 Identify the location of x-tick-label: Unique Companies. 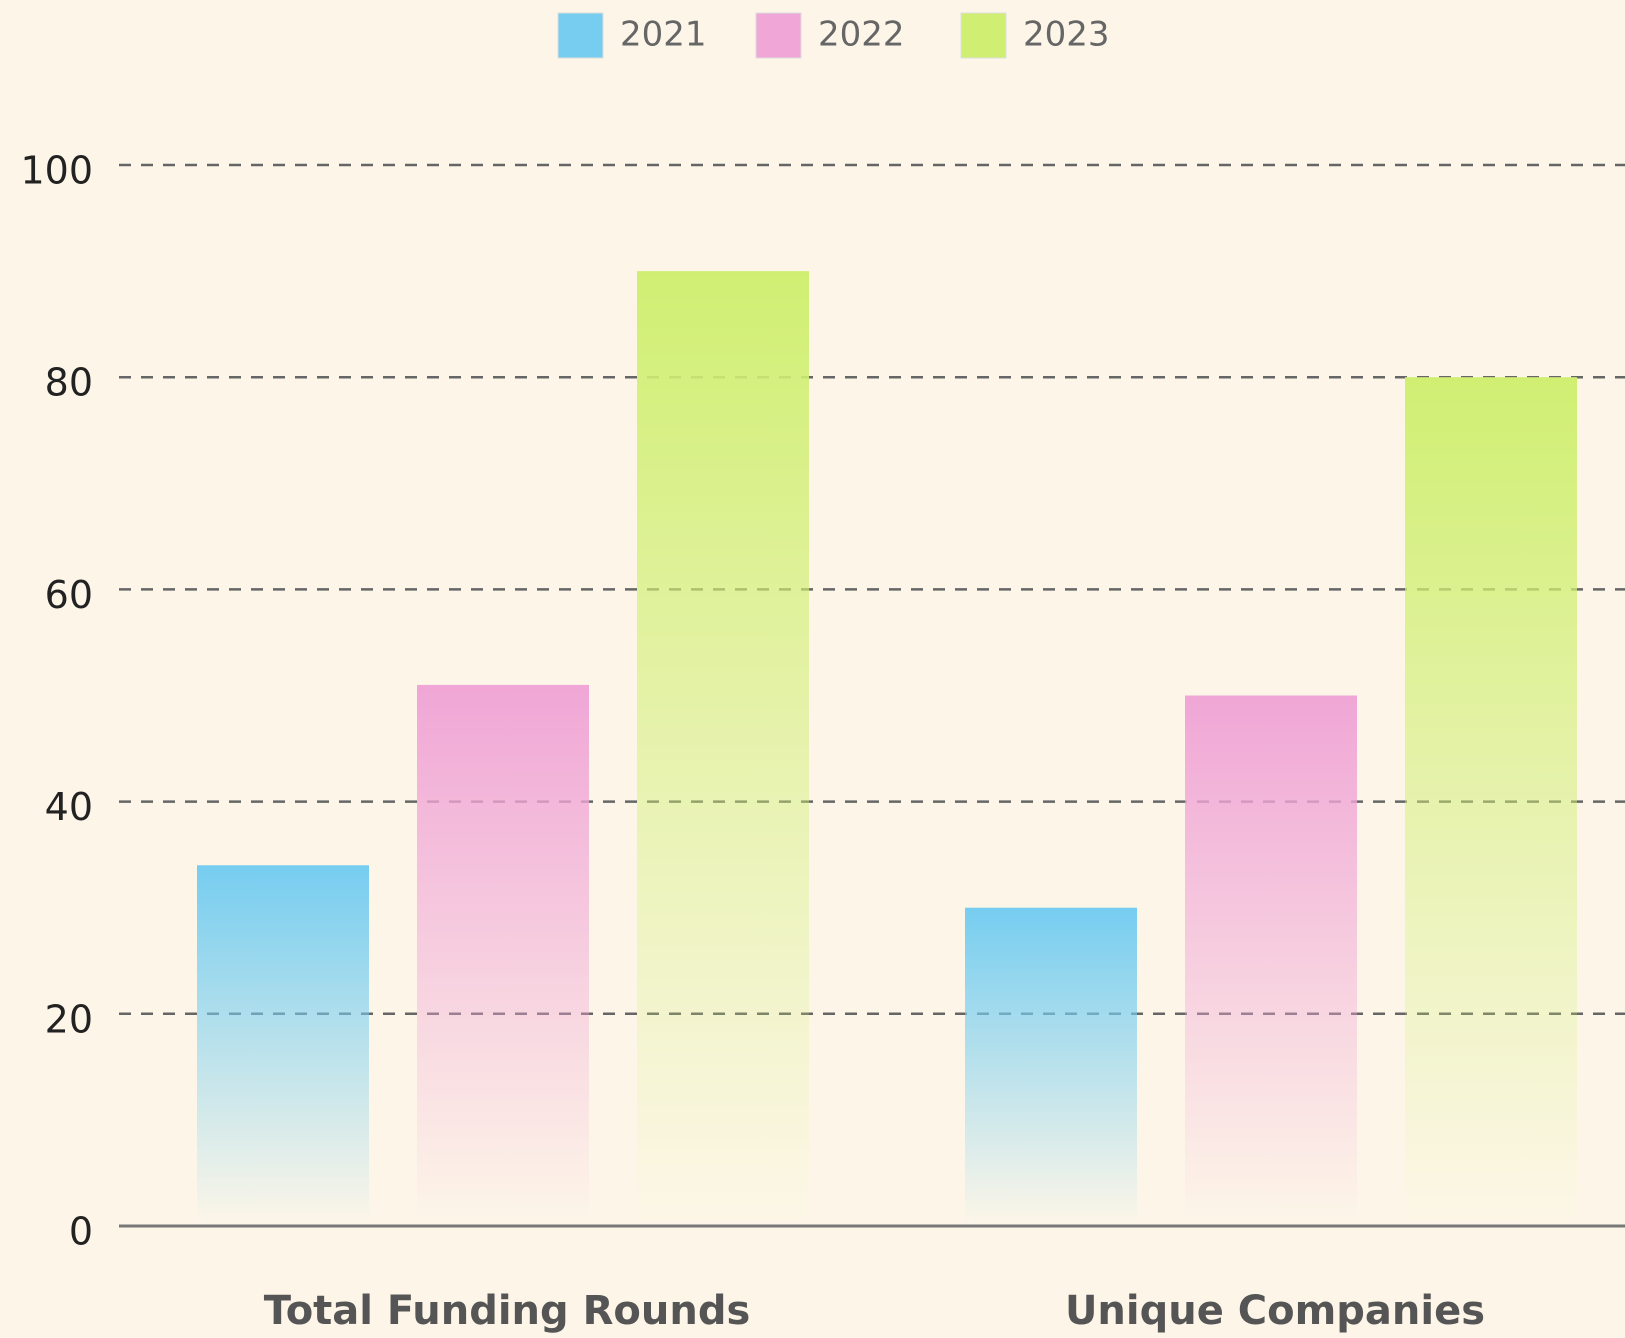
(1275, 1311).